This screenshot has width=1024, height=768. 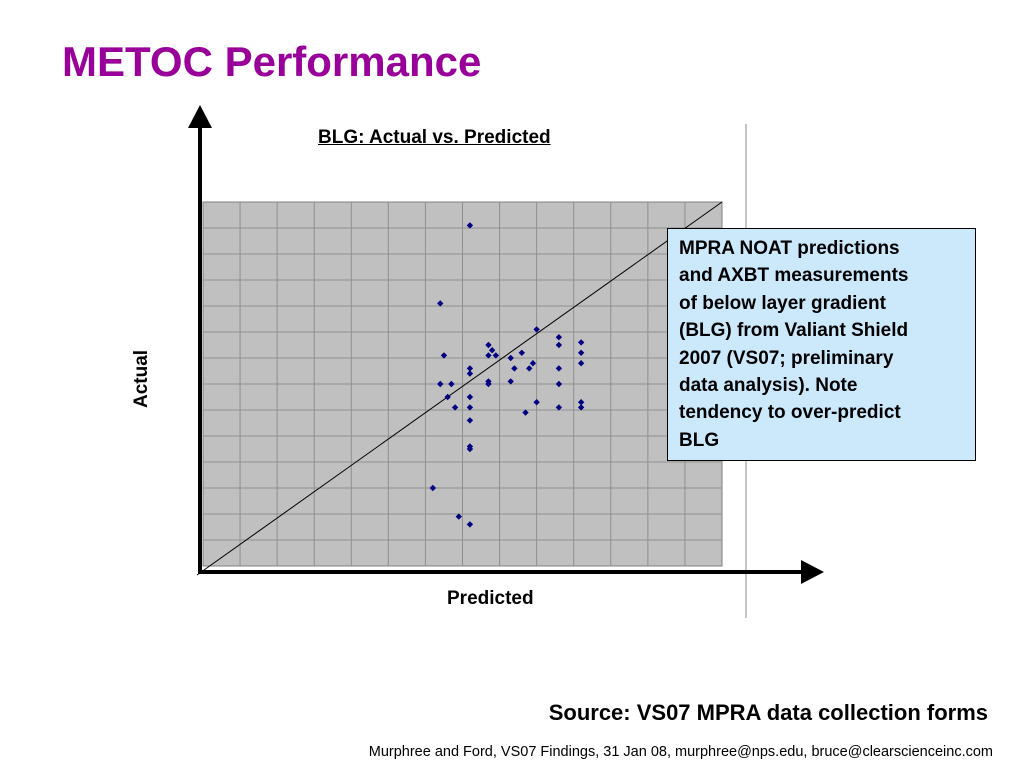 What do you see at coordinates (790, 413) in the screenshot?
I see `annotation-line: tendency to over-predict` at bounding box center [790, 413].